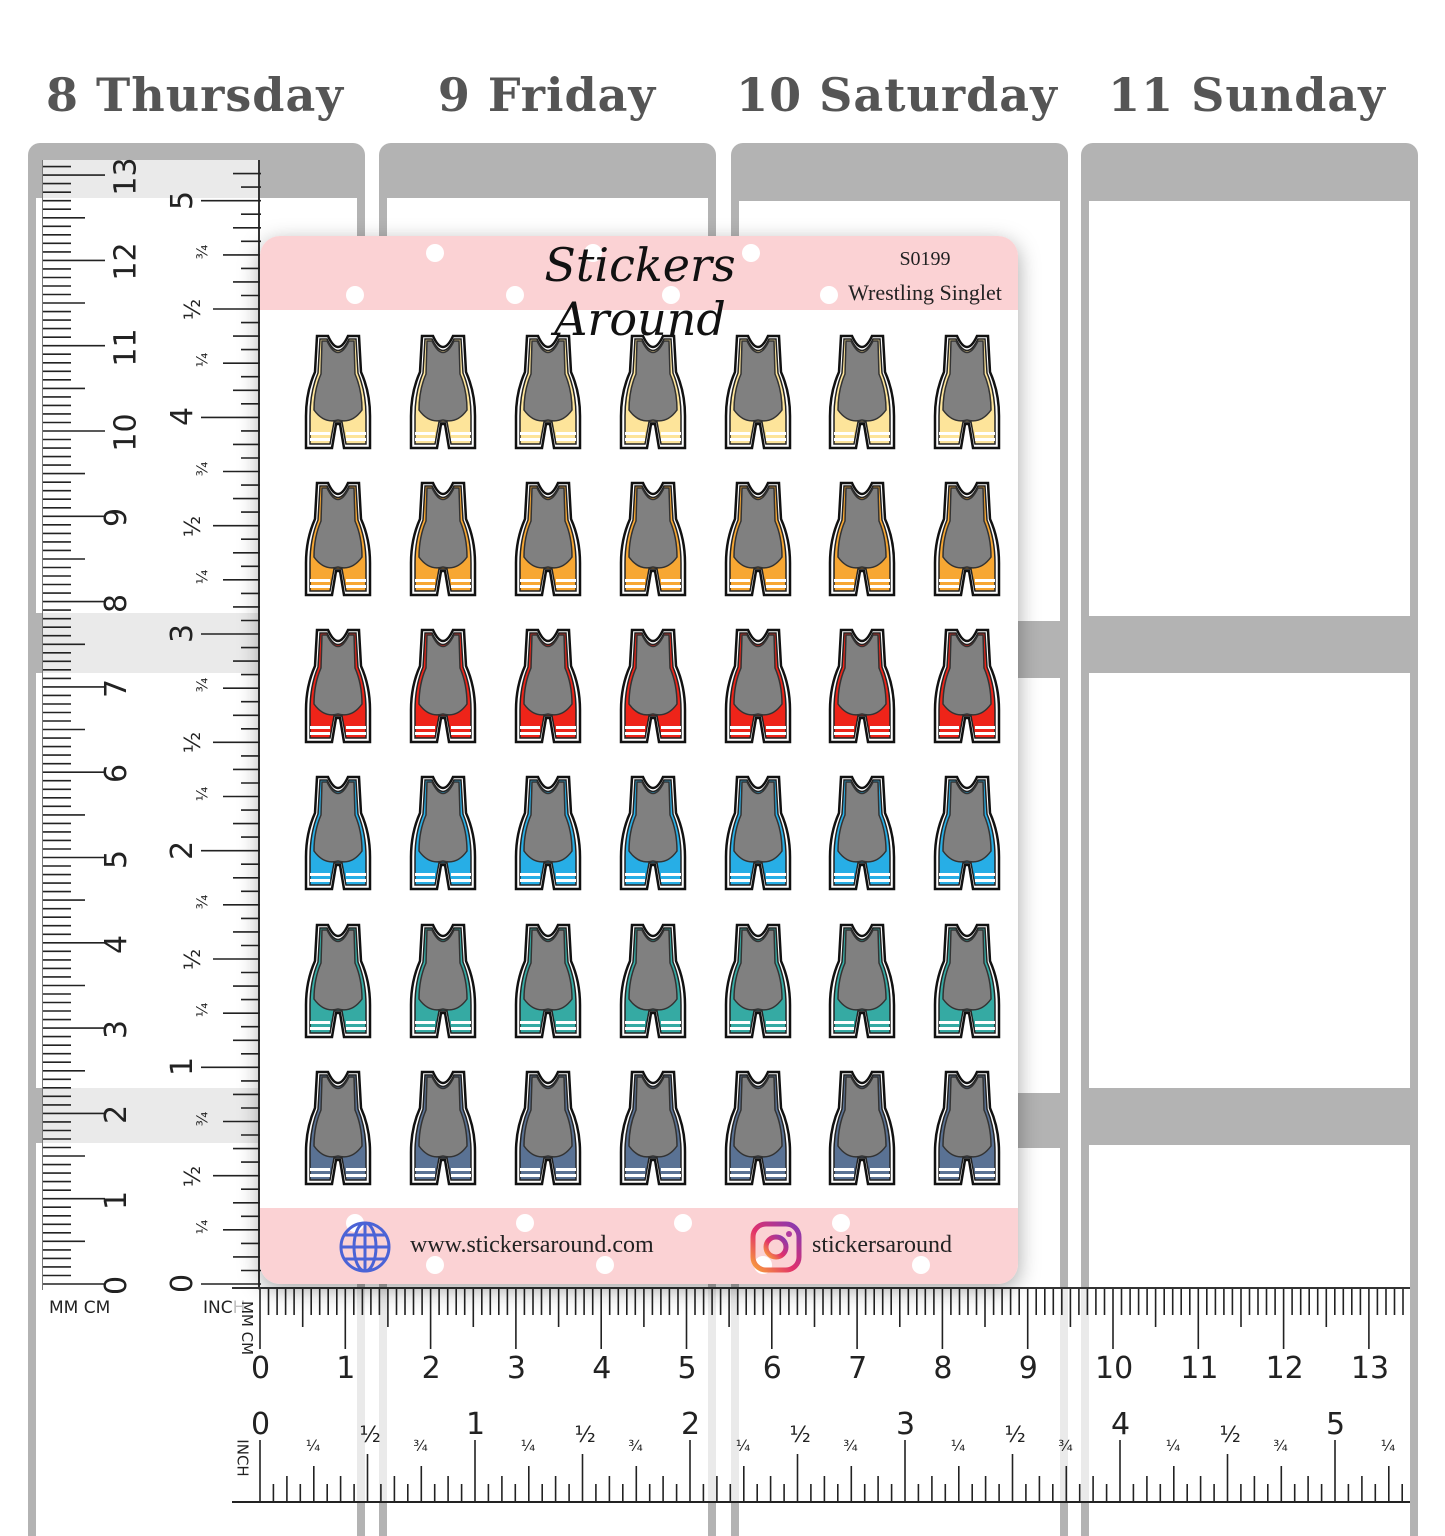  What do you see at coordinates (602, 1368) in the screenshot?
I see `horizontal-ruler-cm-label: 4` at bounding box center [602, 1368].